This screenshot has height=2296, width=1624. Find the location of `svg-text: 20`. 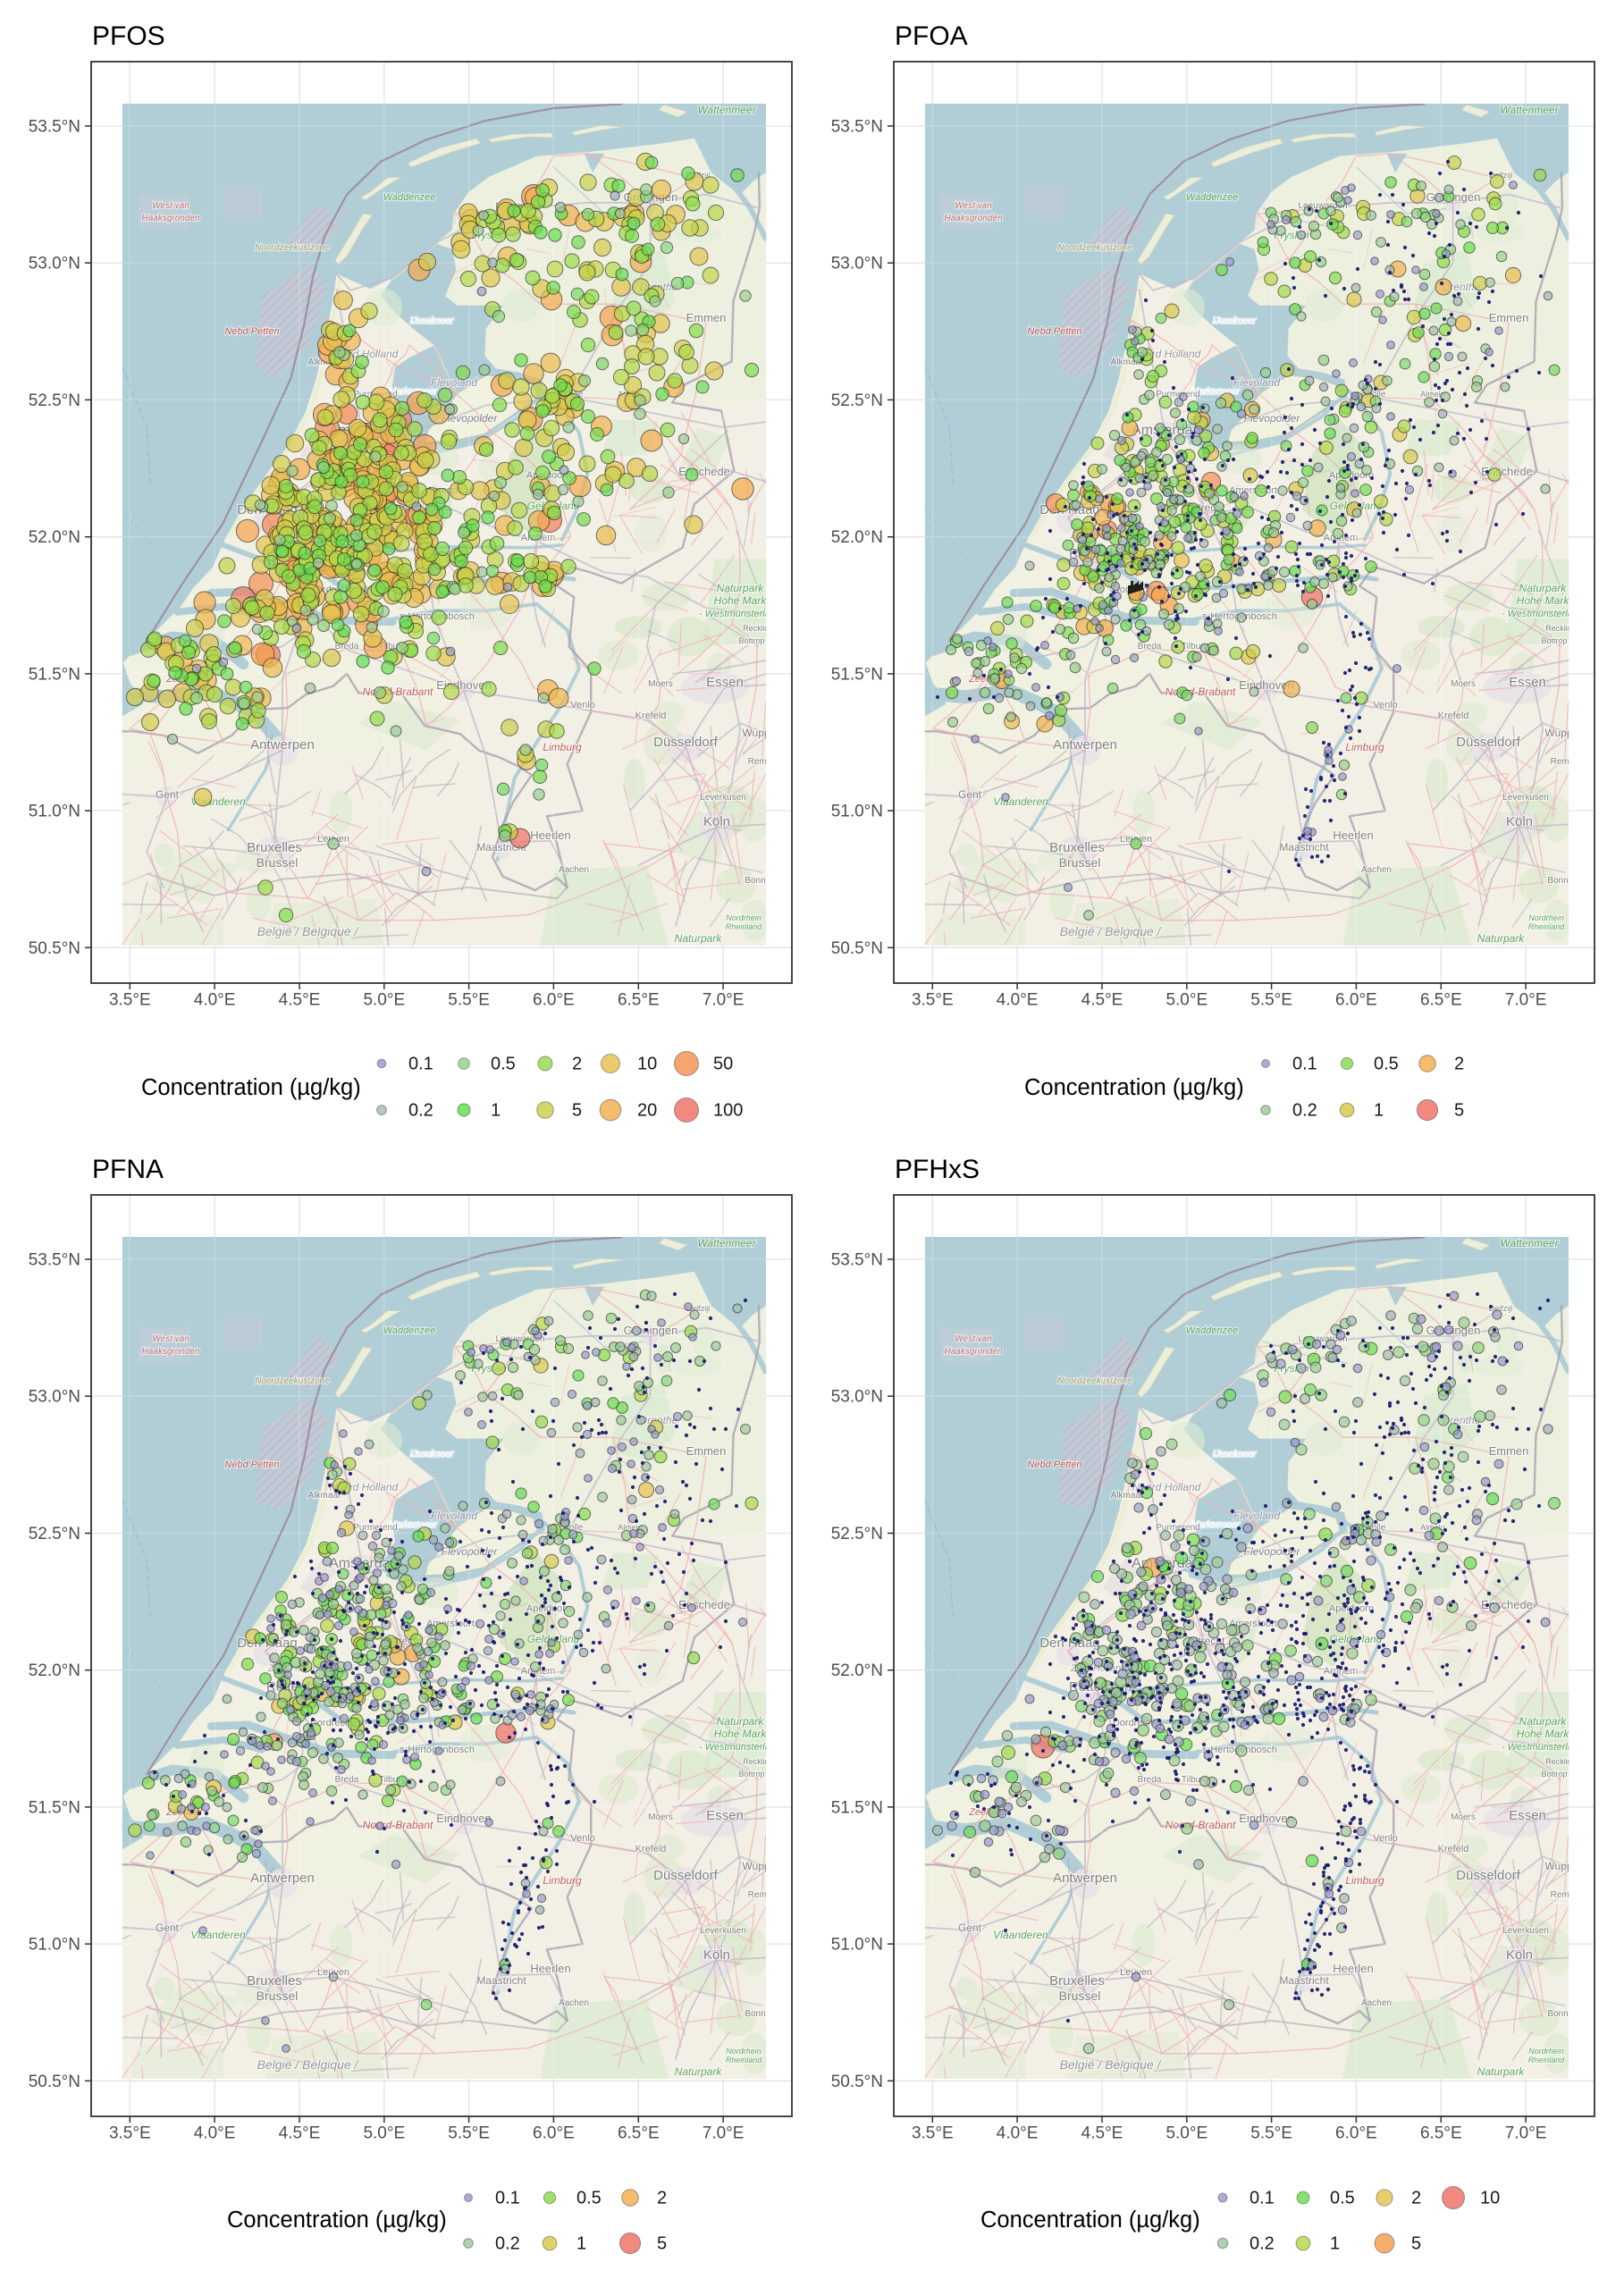

svg-text: 20 is located at coordinates (647, 1111).